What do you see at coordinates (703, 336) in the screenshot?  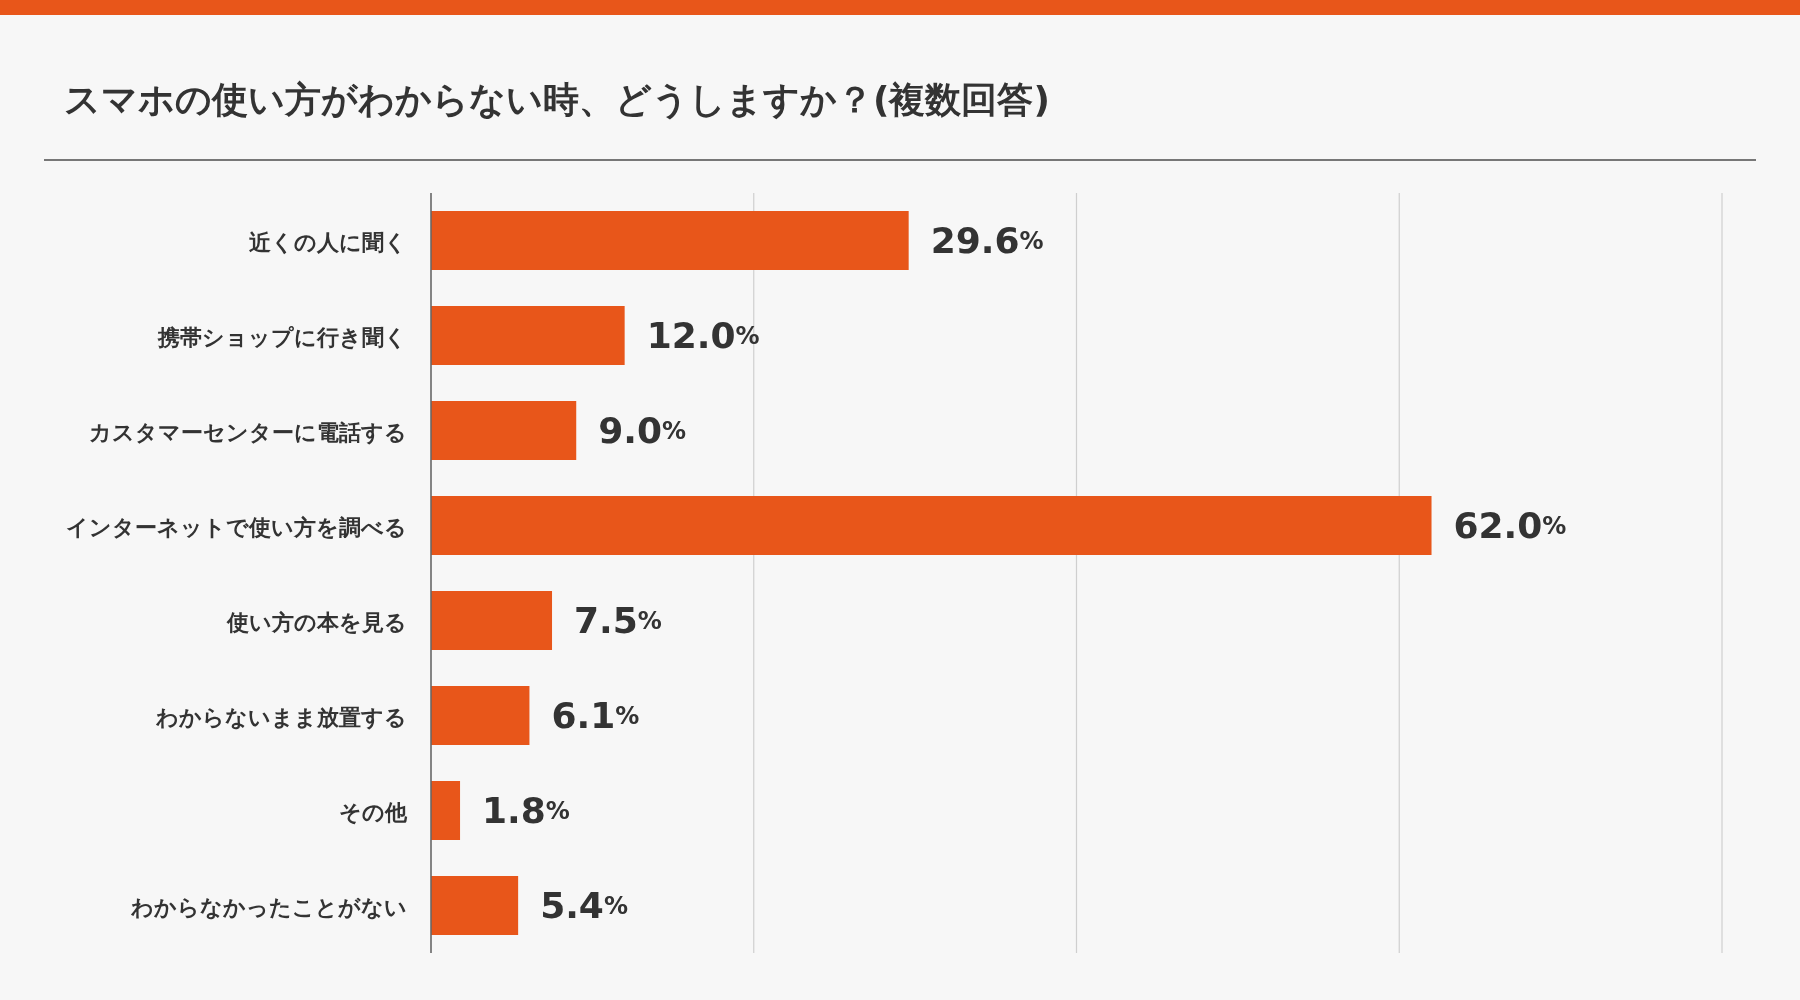 I see `data-label: 12.0%` at bounding box center [703, 336].